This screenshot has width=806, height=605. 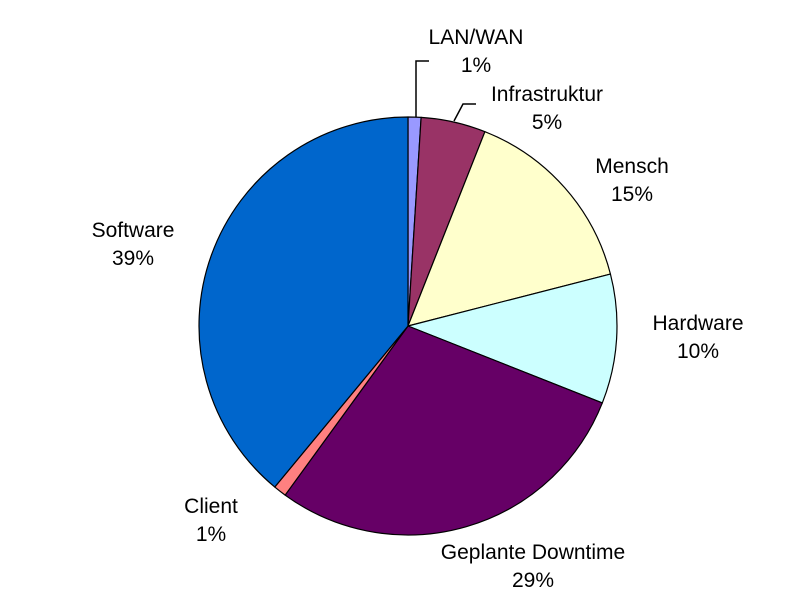 I want to click on slice-name: Mensch, so click(x=632, y=166).